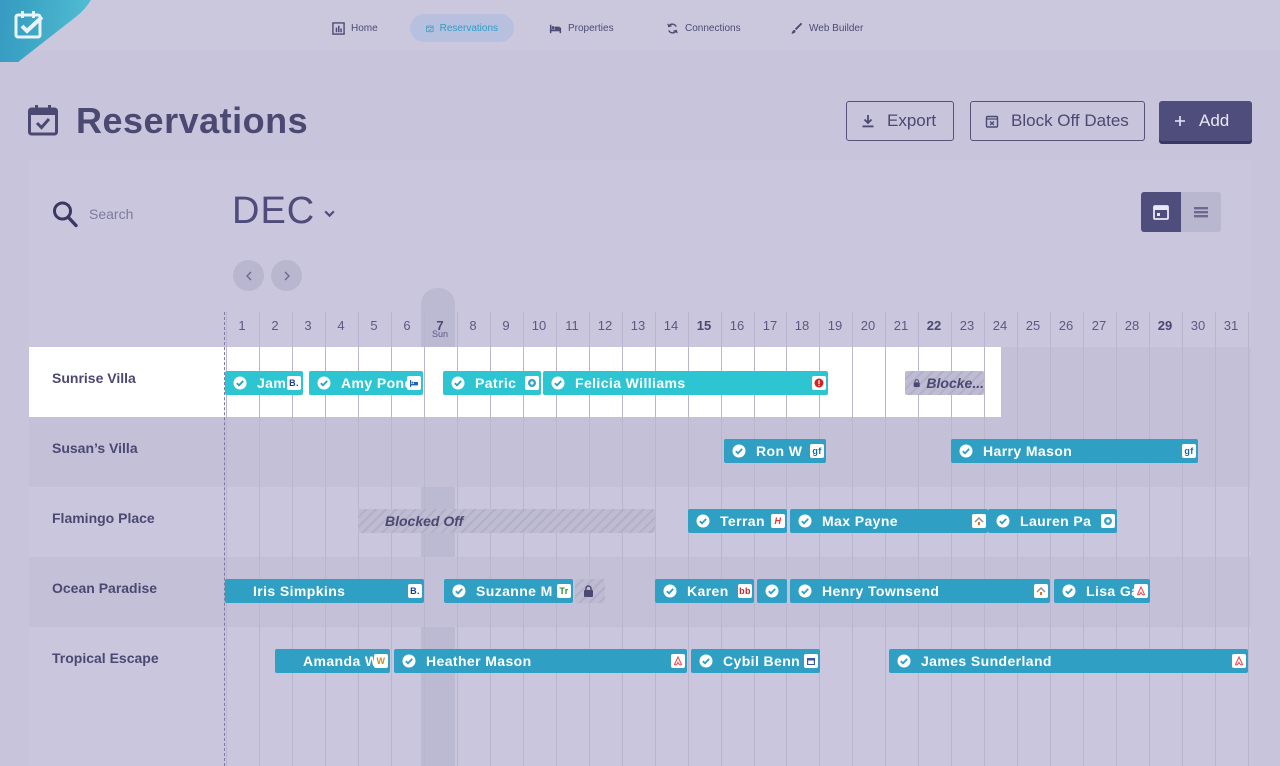  Describe the element at coordinates (105, 588) in the screenshot. I see `property-name: Ocean Paradise` at that location.